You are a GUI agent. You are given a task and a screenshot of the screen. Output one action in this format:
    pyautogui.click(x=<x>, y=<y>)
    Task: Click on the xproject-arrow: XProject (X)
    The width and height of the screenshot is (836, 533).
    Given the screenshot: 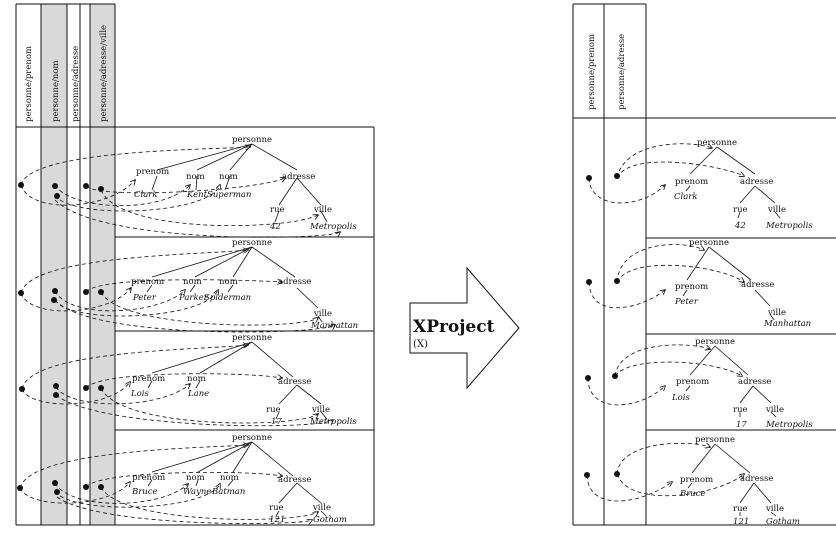 What is the action you would take?
    pyautogui.click(x=464, y=328)
    